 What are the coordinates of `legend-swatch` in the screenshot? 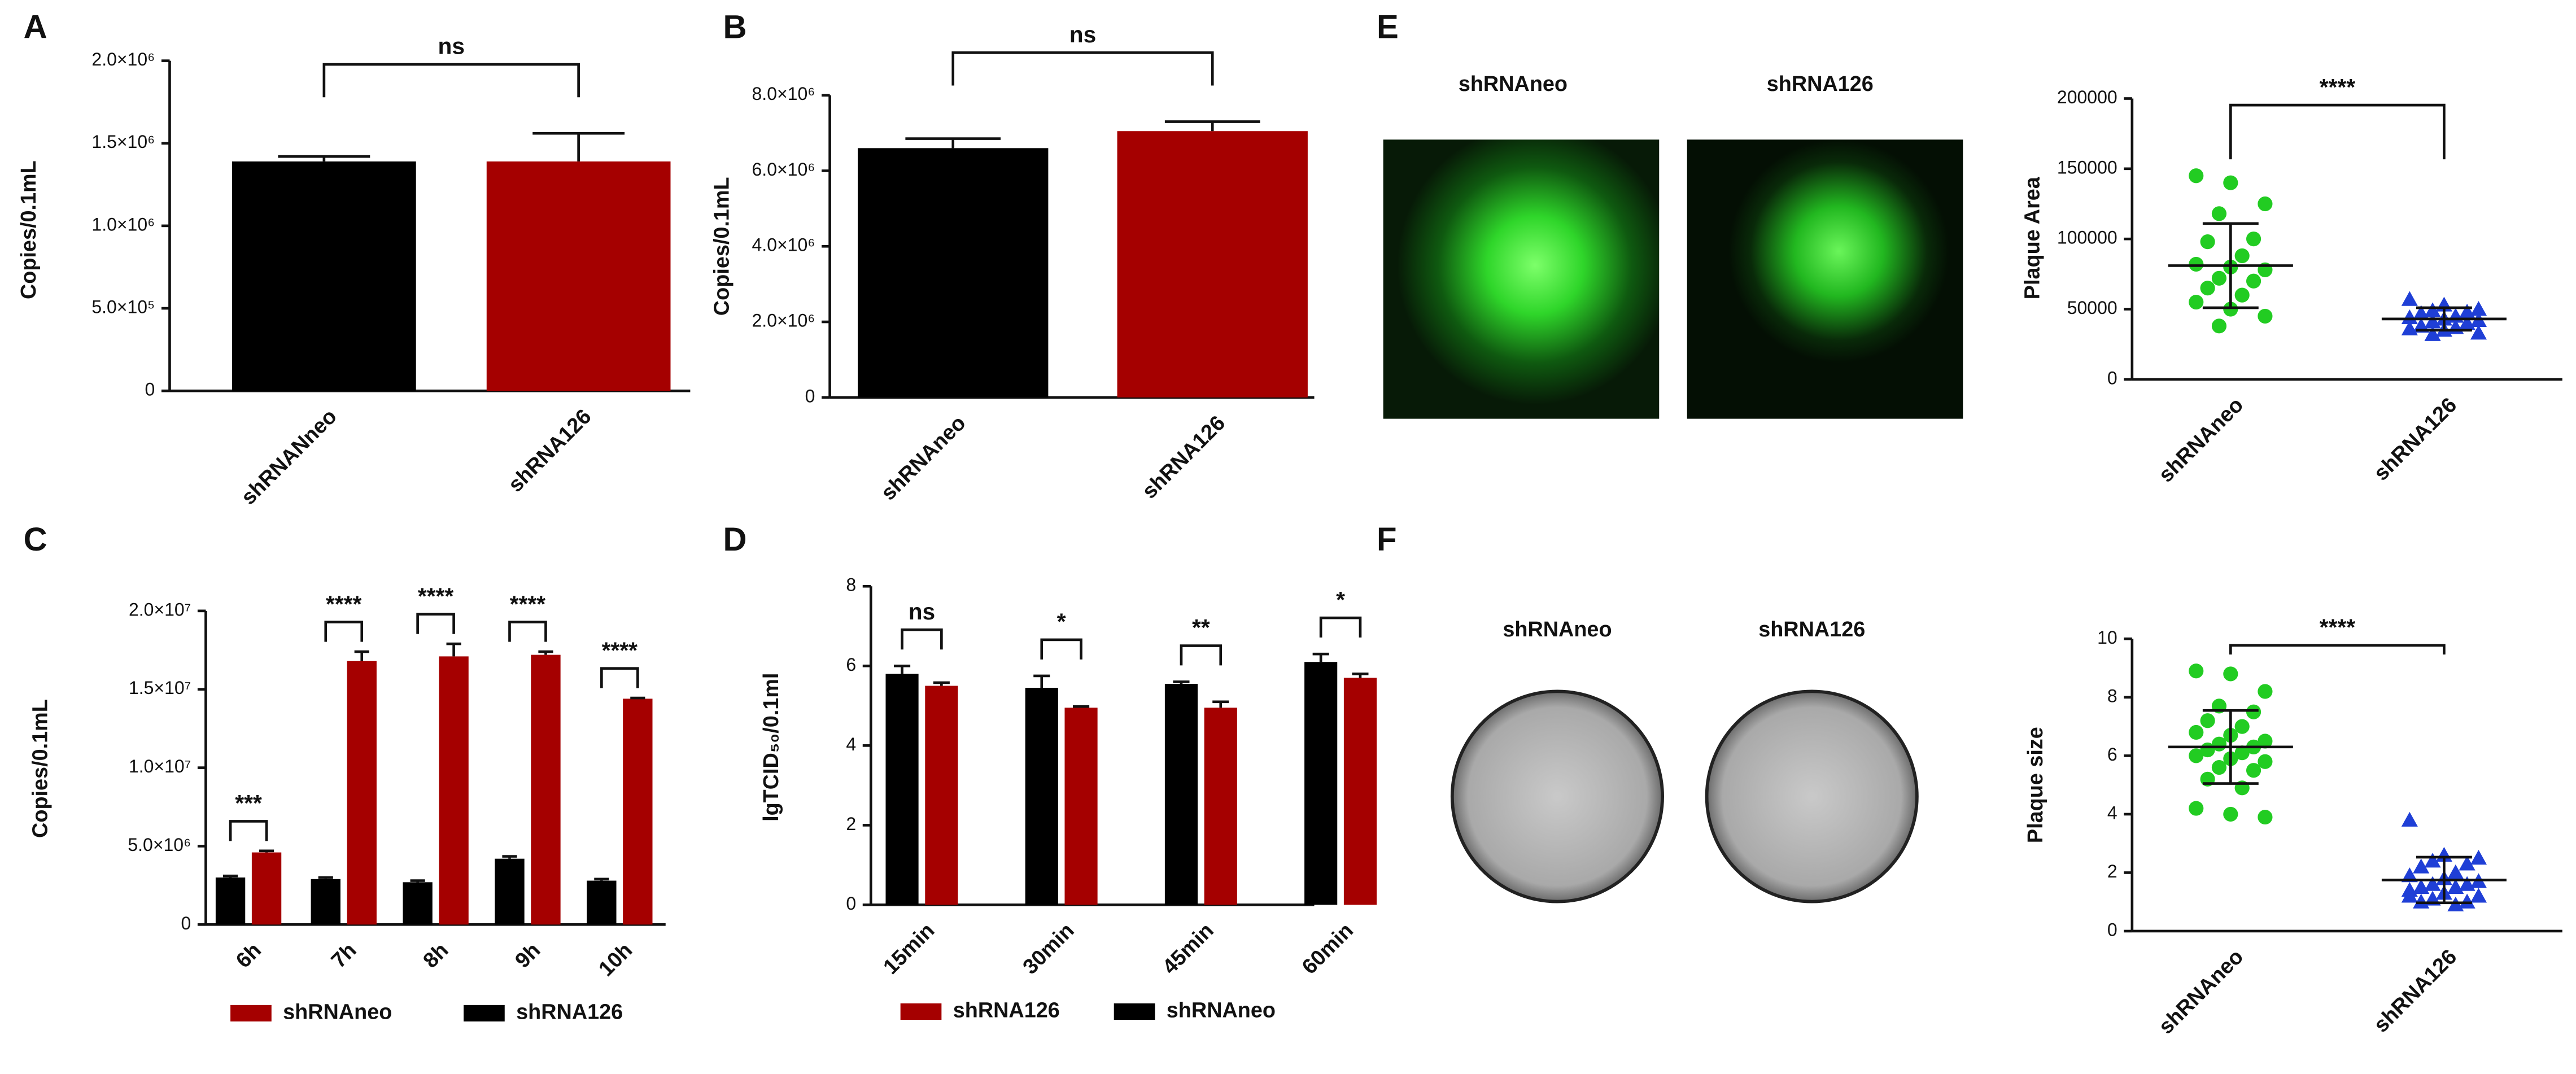 It's located at (1134, 1011).